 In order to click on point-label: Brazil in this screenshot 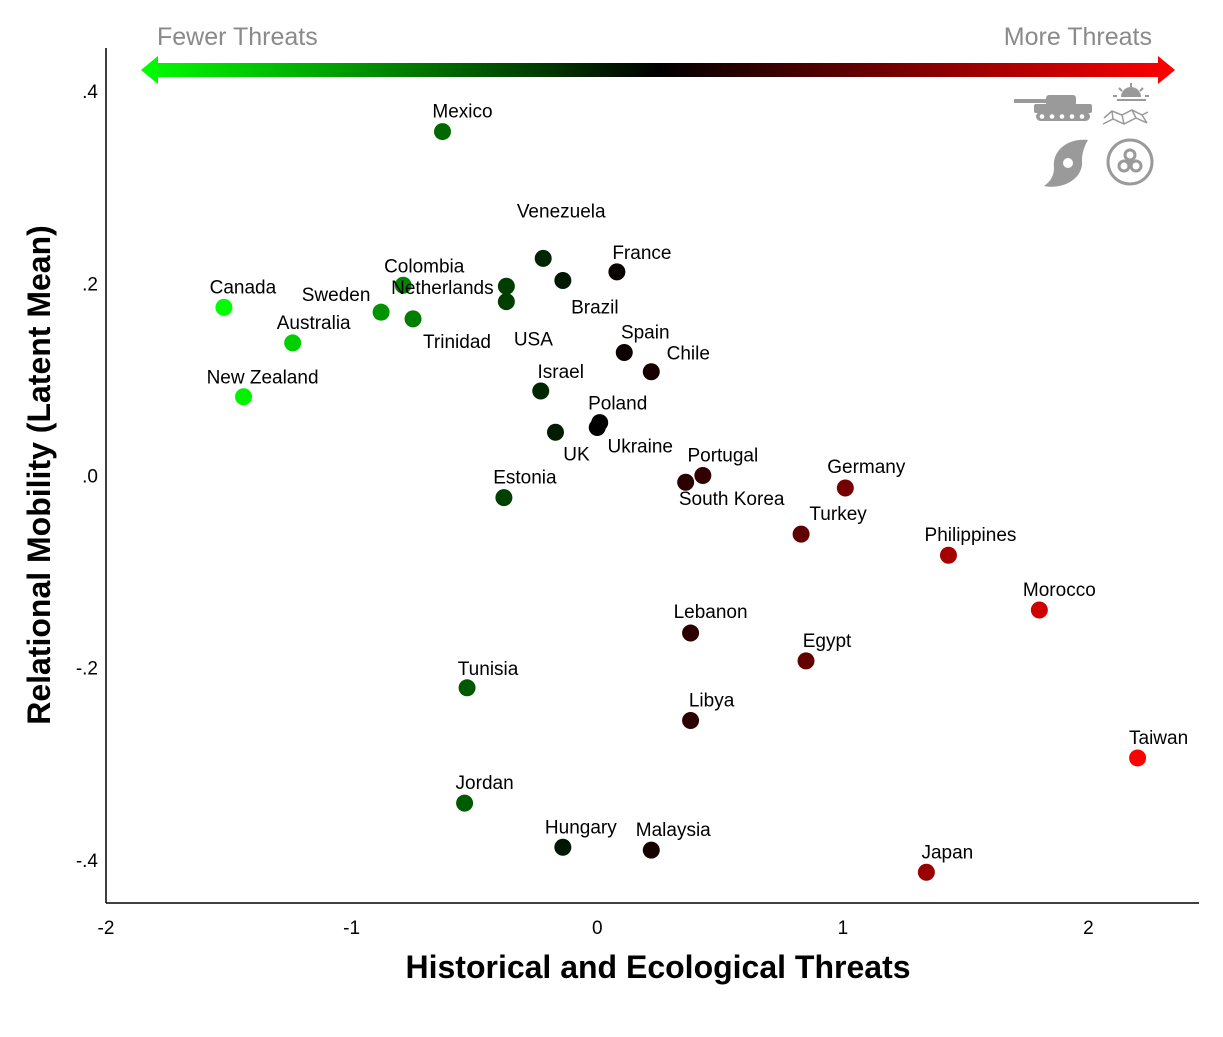, I will do `click(595, 307)`.